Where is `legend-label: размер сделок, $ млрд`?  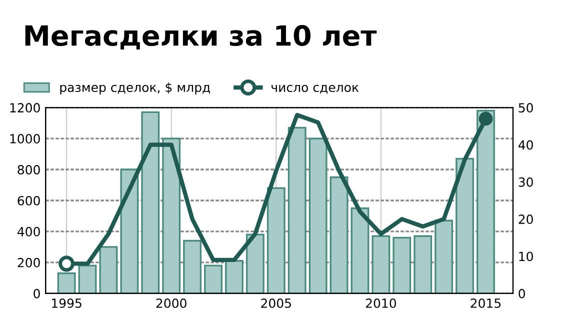 legend-label: размер сделок, $ млрд is located at coordinates (135, 88).